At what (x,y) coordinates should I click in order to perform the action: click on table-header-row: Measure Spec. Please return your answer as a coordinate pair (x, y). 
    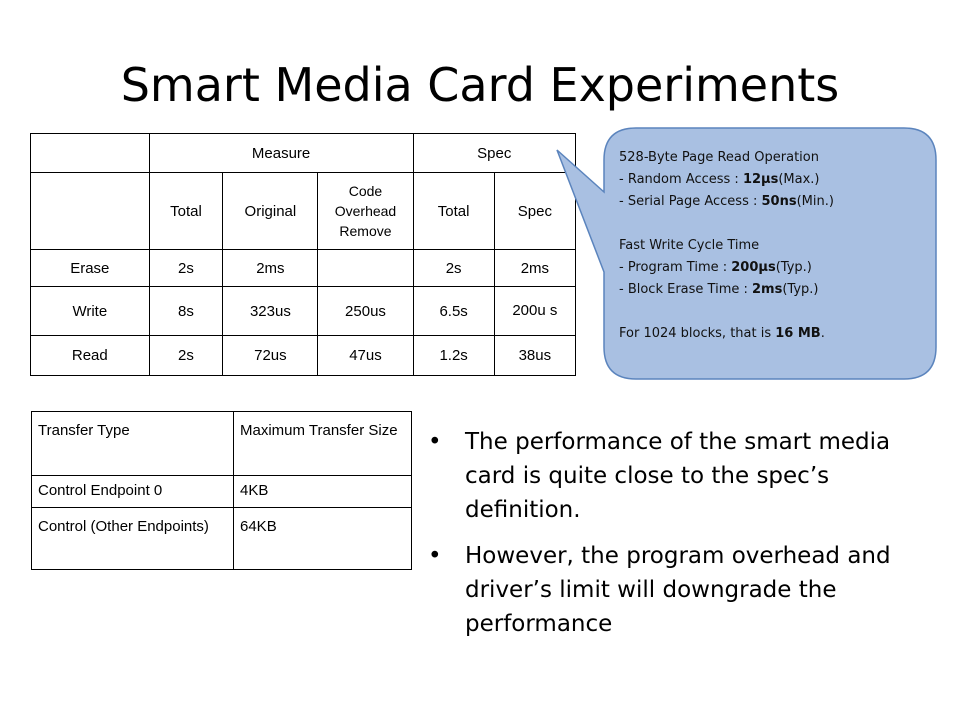
    Looking at the image, I should click on (303, 153).